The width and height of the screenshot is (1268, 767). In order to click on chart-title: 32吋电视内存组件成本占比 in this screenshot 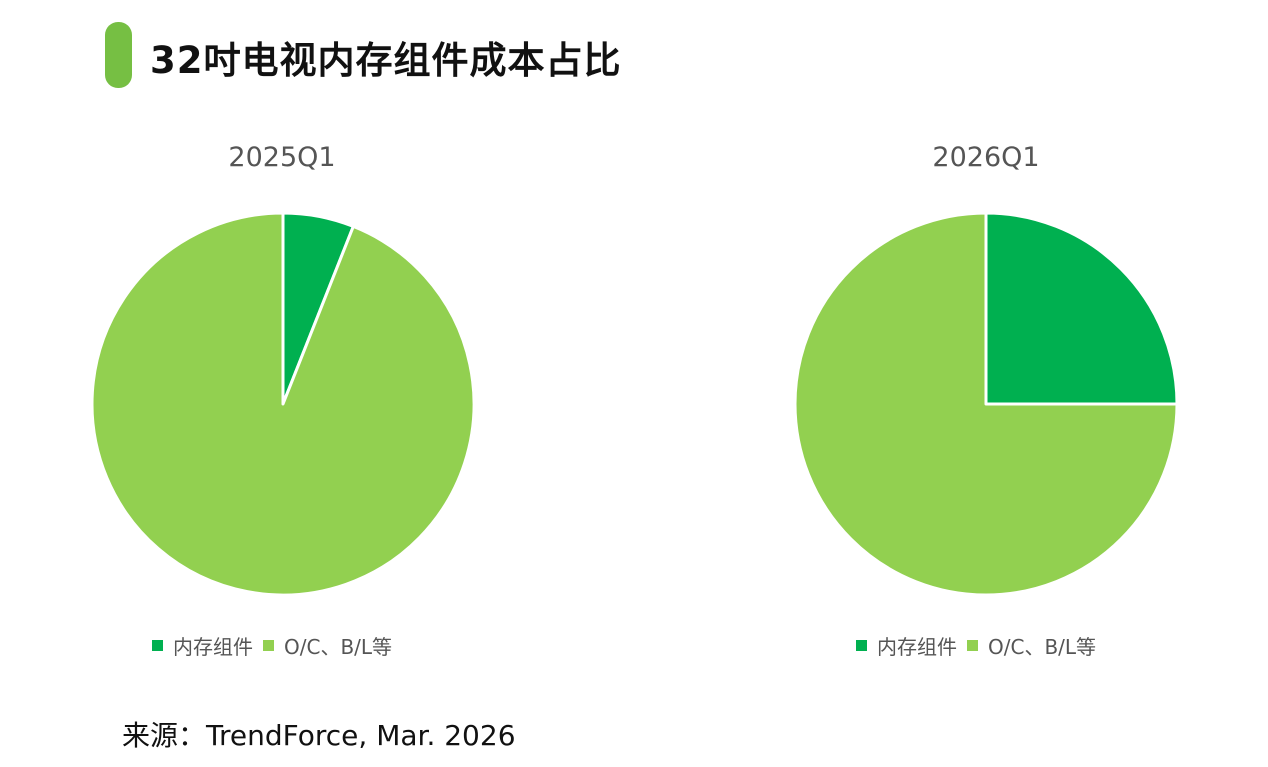, I will do `click(386, 60)`.